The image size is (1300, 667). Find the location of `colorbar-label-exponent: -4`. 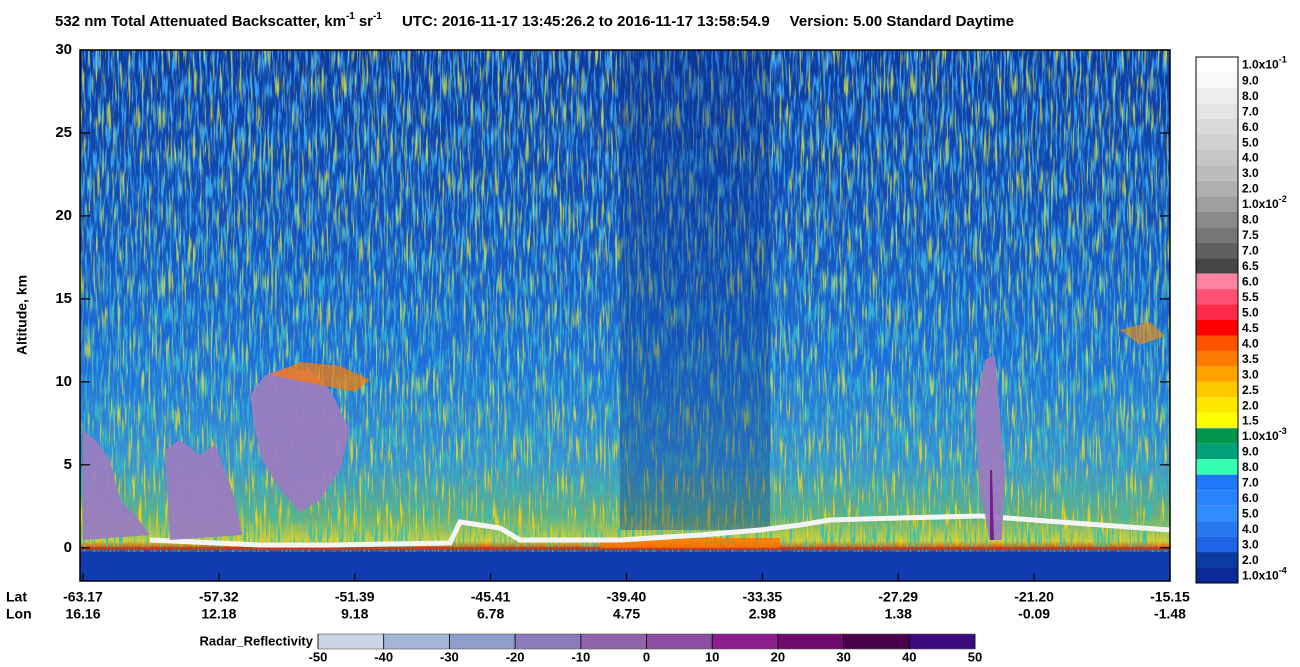

colorbar-label-exponent: -4 is located at coordinates (1283, 571).